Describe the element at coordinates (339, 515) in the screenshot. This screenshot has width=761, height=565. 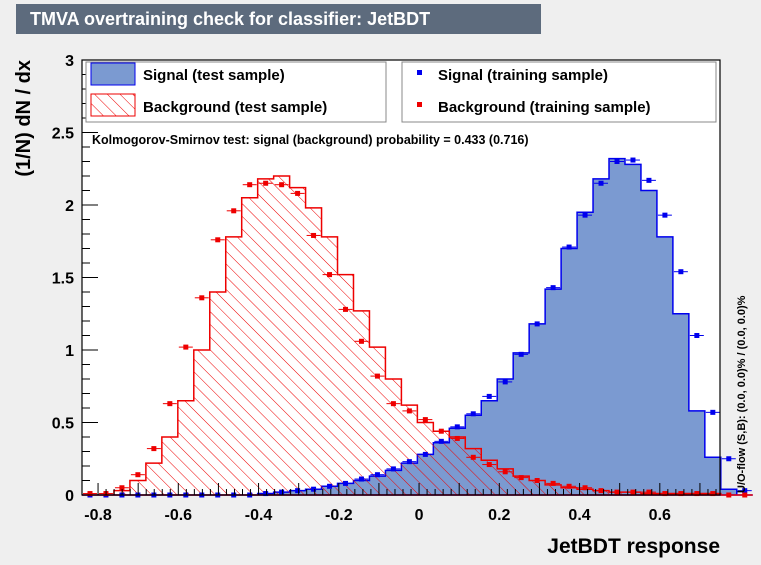
I see `x-tick-label: -0.2` at that location.